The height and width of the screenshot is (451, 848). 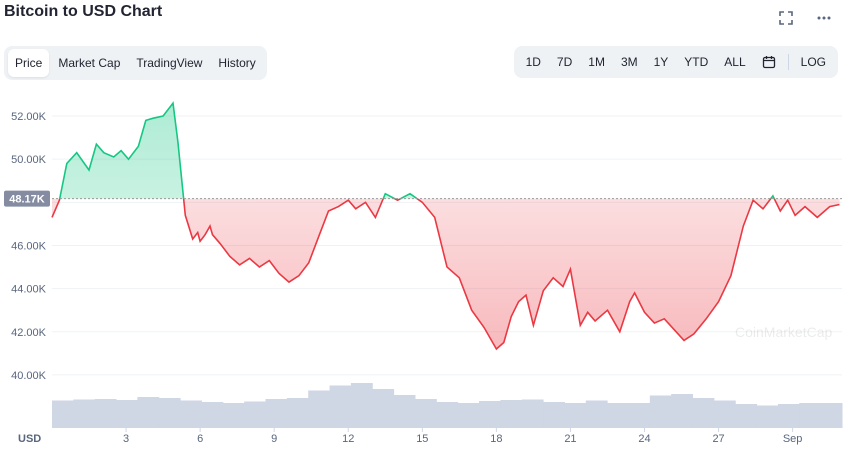 I want to click on y-tick-label: 42.00K, so click(x=29, y=333).